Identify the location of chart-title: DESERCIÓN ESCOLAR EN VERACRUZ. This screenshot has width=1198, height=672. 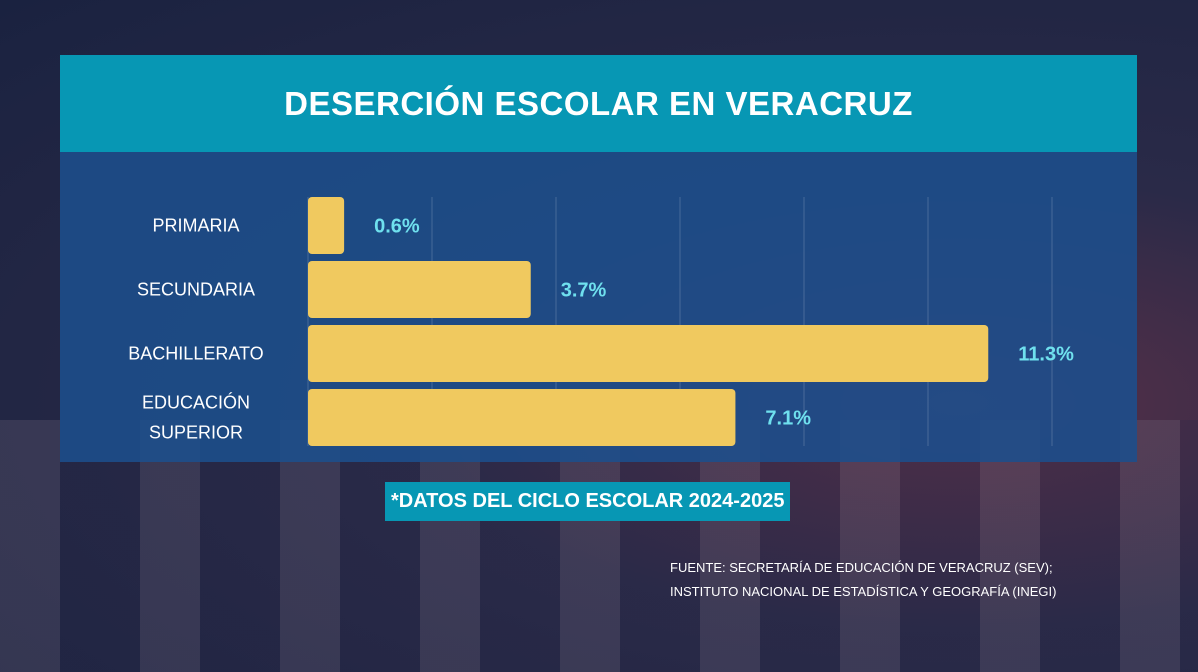
(598, 103).